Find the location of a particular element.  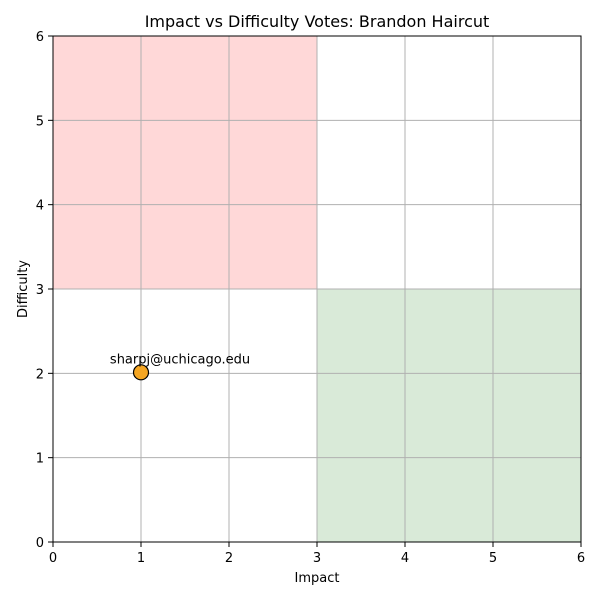

data-points: sharpj@uchicago.edu is located at coordinates (180, 366).